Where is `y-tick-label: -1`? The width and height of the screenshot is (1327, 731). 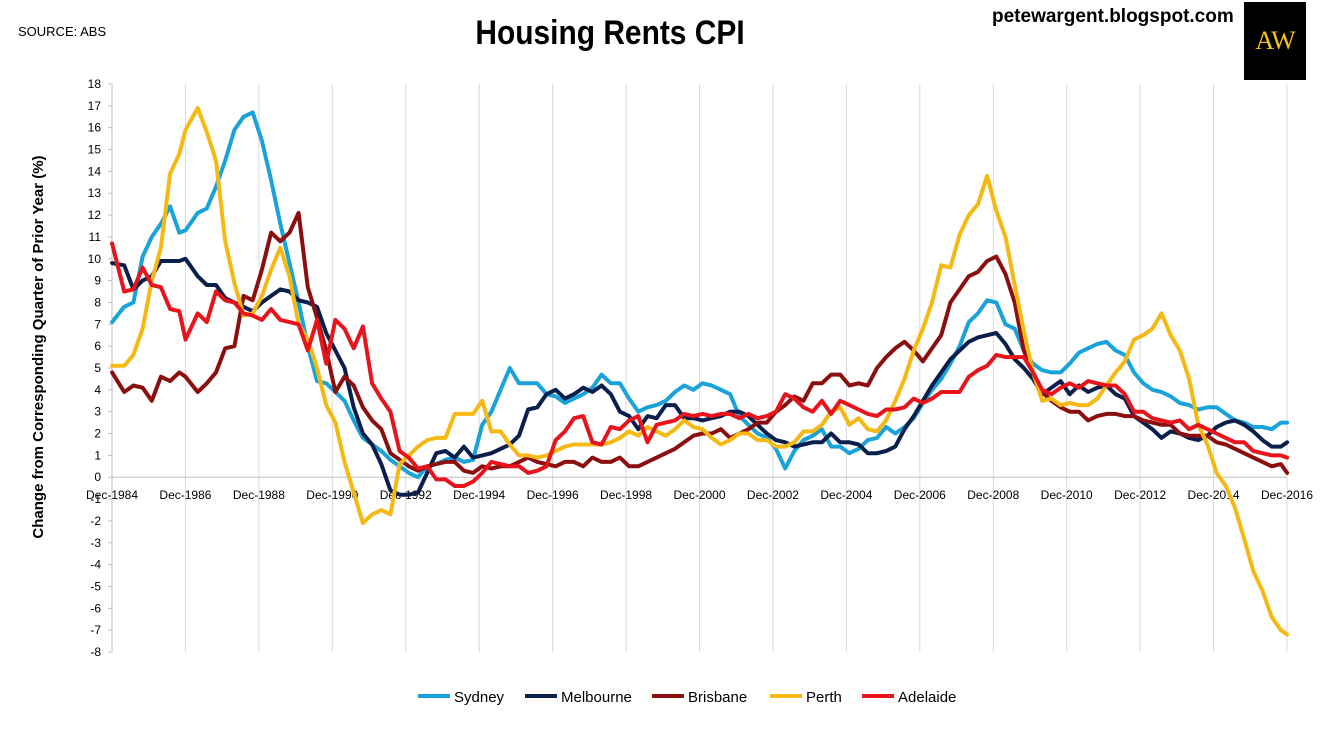
y-tick-label: -1 is located at coordinates (95, 499).